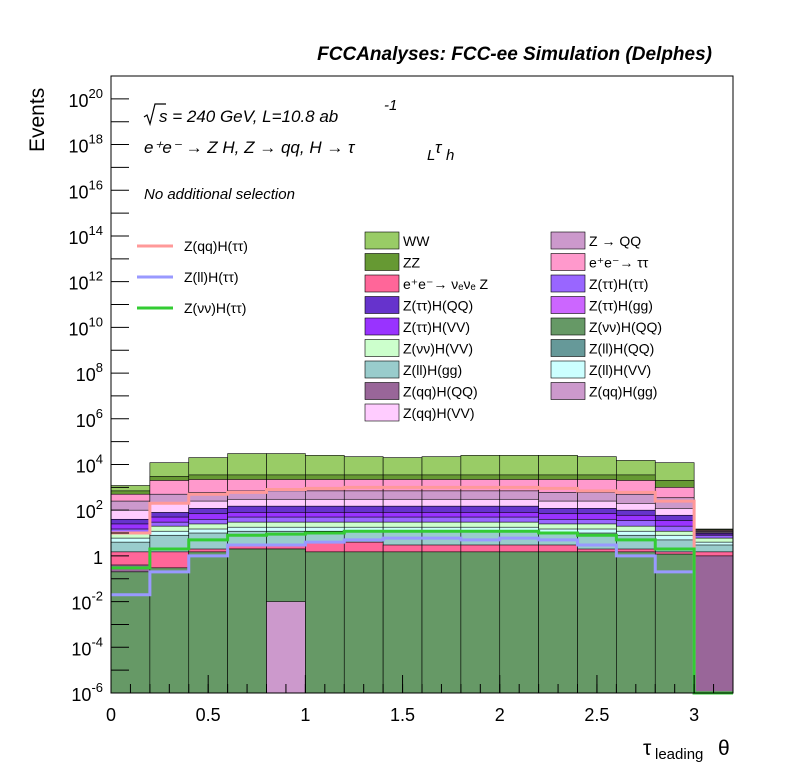 The image size is (796, 772). What do you see at coordinates (37, 120) in the screenshot?
I see `y-axis-label: Events` at bounding box center [37, 120].